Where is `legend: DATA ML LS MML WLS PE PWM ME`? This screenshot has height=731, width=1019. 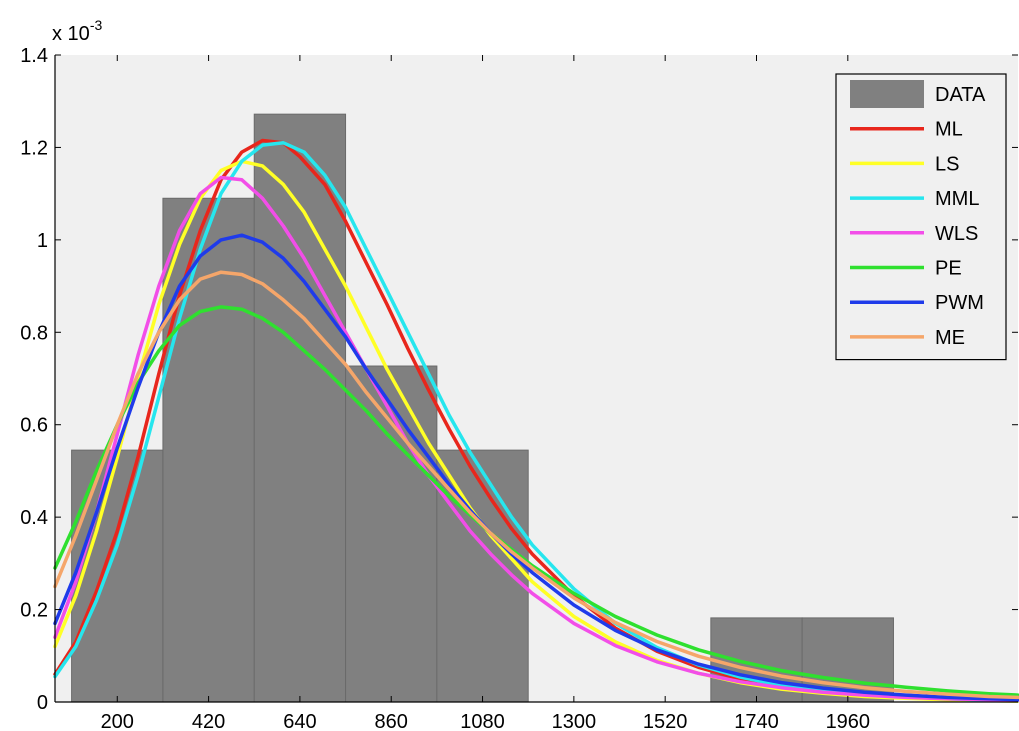 legend: DATA ML LS MML WLS PE PWM ME is located at coordinates (921, 217).